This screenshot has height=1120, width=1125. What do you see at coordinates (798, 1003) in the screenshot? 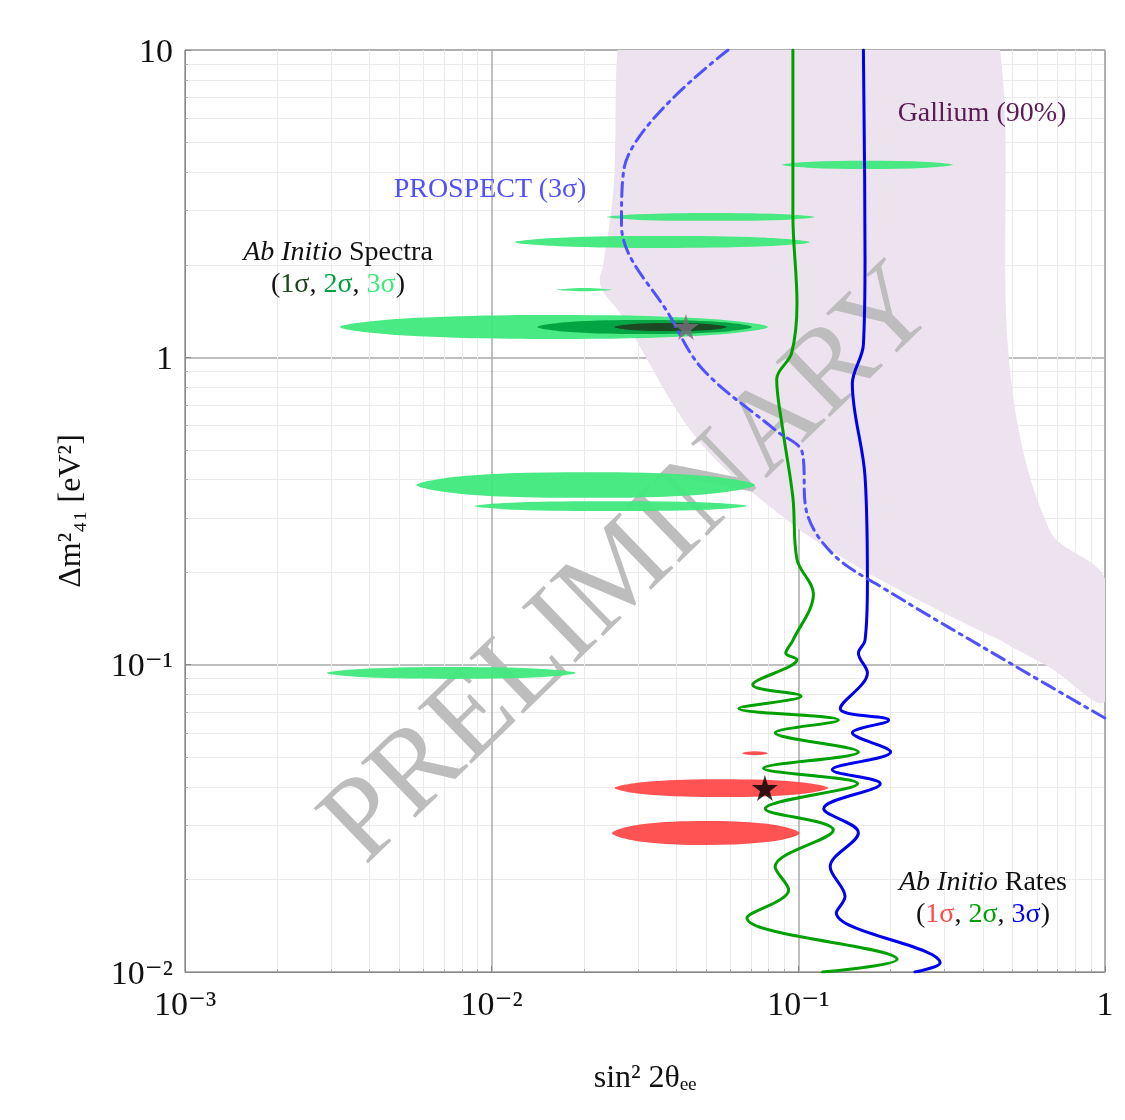
I see `x-tick-label: 10⁻¹` at bounding box center [798, 1003].